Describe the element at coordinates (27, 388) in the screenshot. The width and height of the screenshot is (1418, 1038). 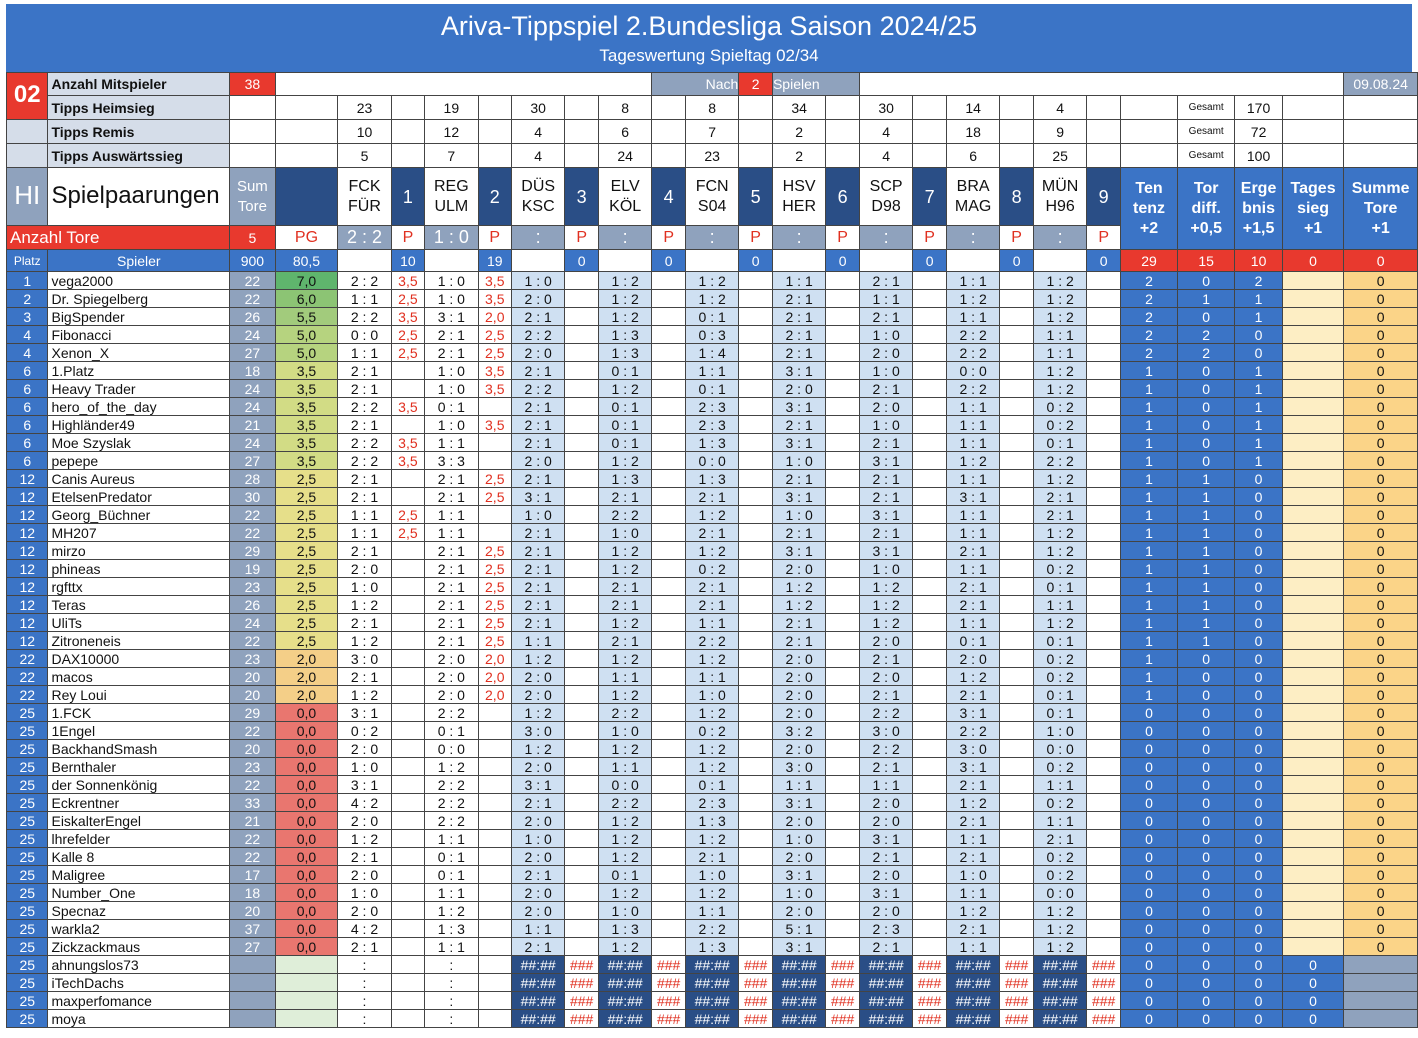
I see `player-rank: 6` at that location.